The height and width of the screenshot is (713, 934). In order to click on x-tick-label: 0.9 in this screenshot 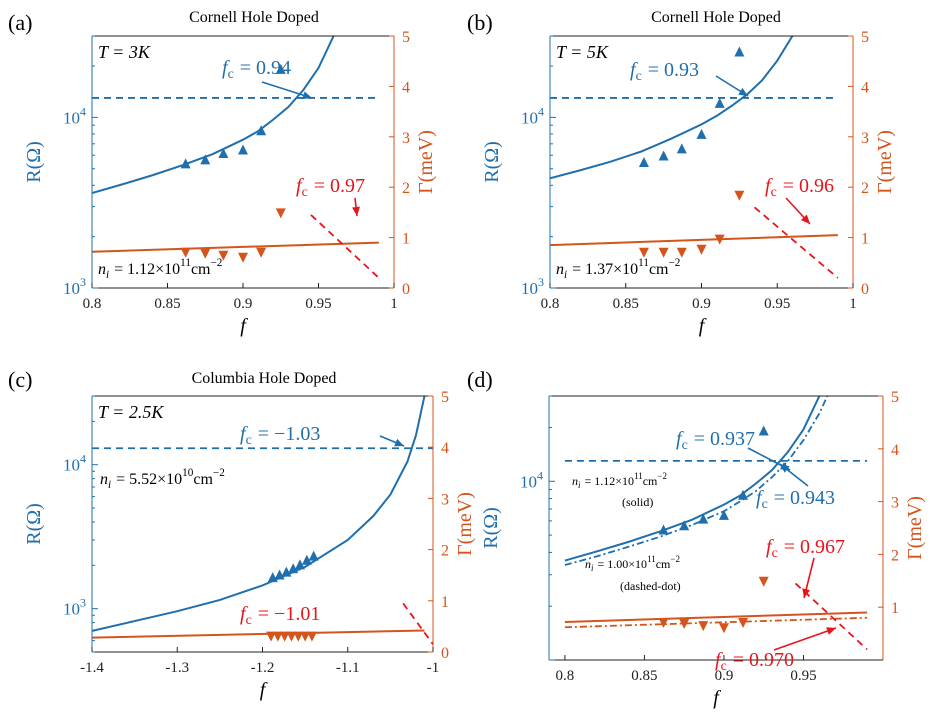, I will do `click(724, 676)`.